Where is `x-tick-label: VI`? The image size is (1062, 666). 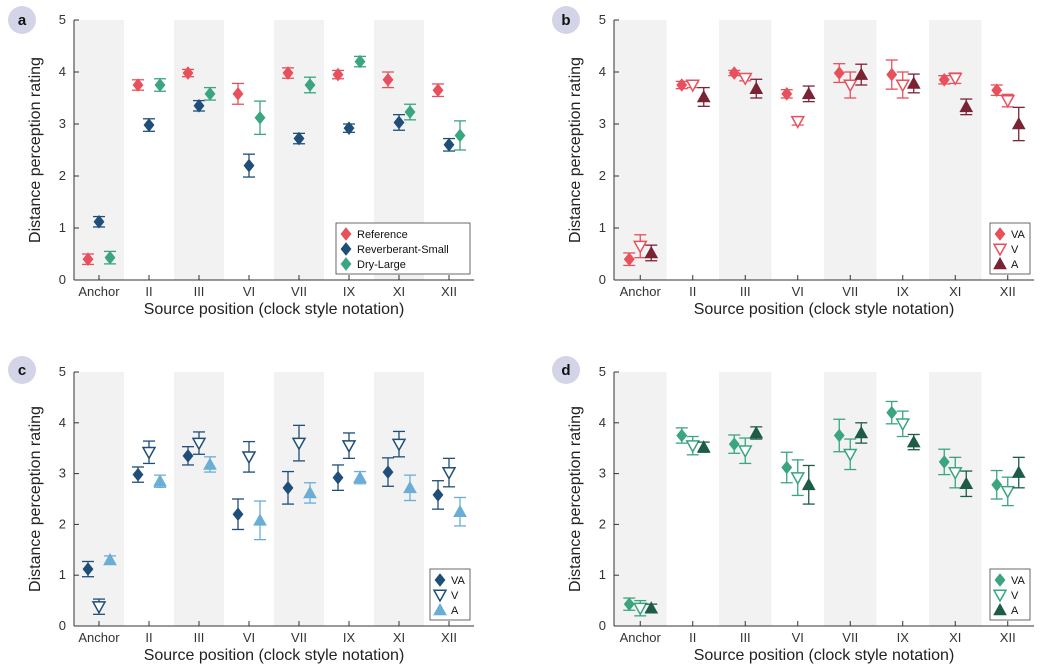 x-tick-label: VI is located at coordinates (798, 291).